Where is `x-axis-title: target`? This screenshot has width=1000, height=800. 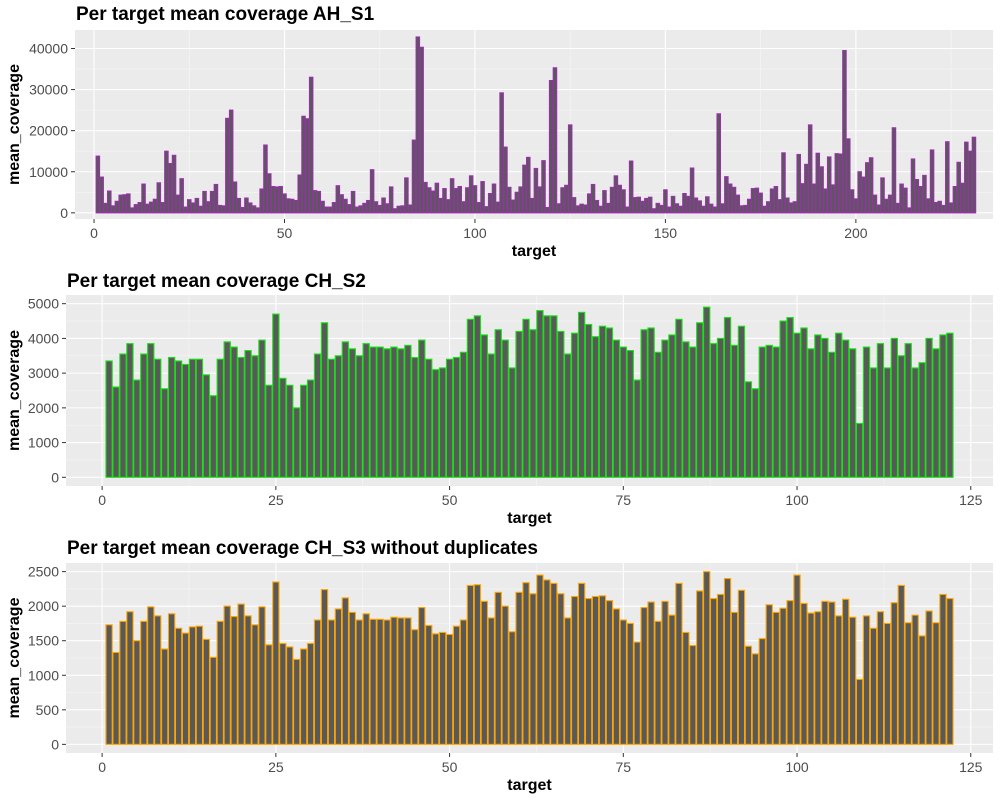
x-axis-title: target is located at coordinates (529, 785).